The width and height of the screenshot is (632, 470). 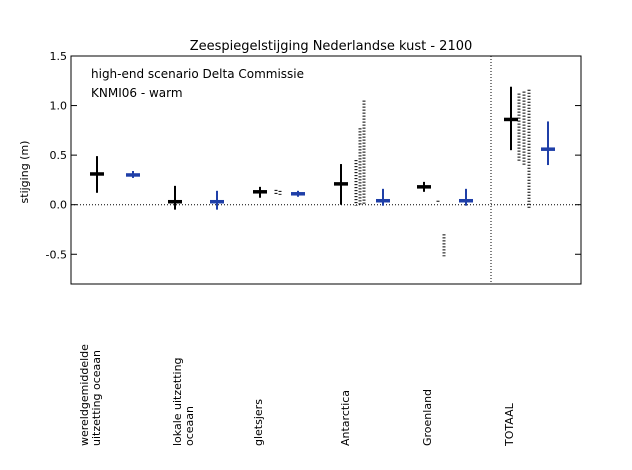 What do you see at coordinates (509, 424) in the screenshot?
I see `category-label: TOTAAL` at bounding box center [509, 424].